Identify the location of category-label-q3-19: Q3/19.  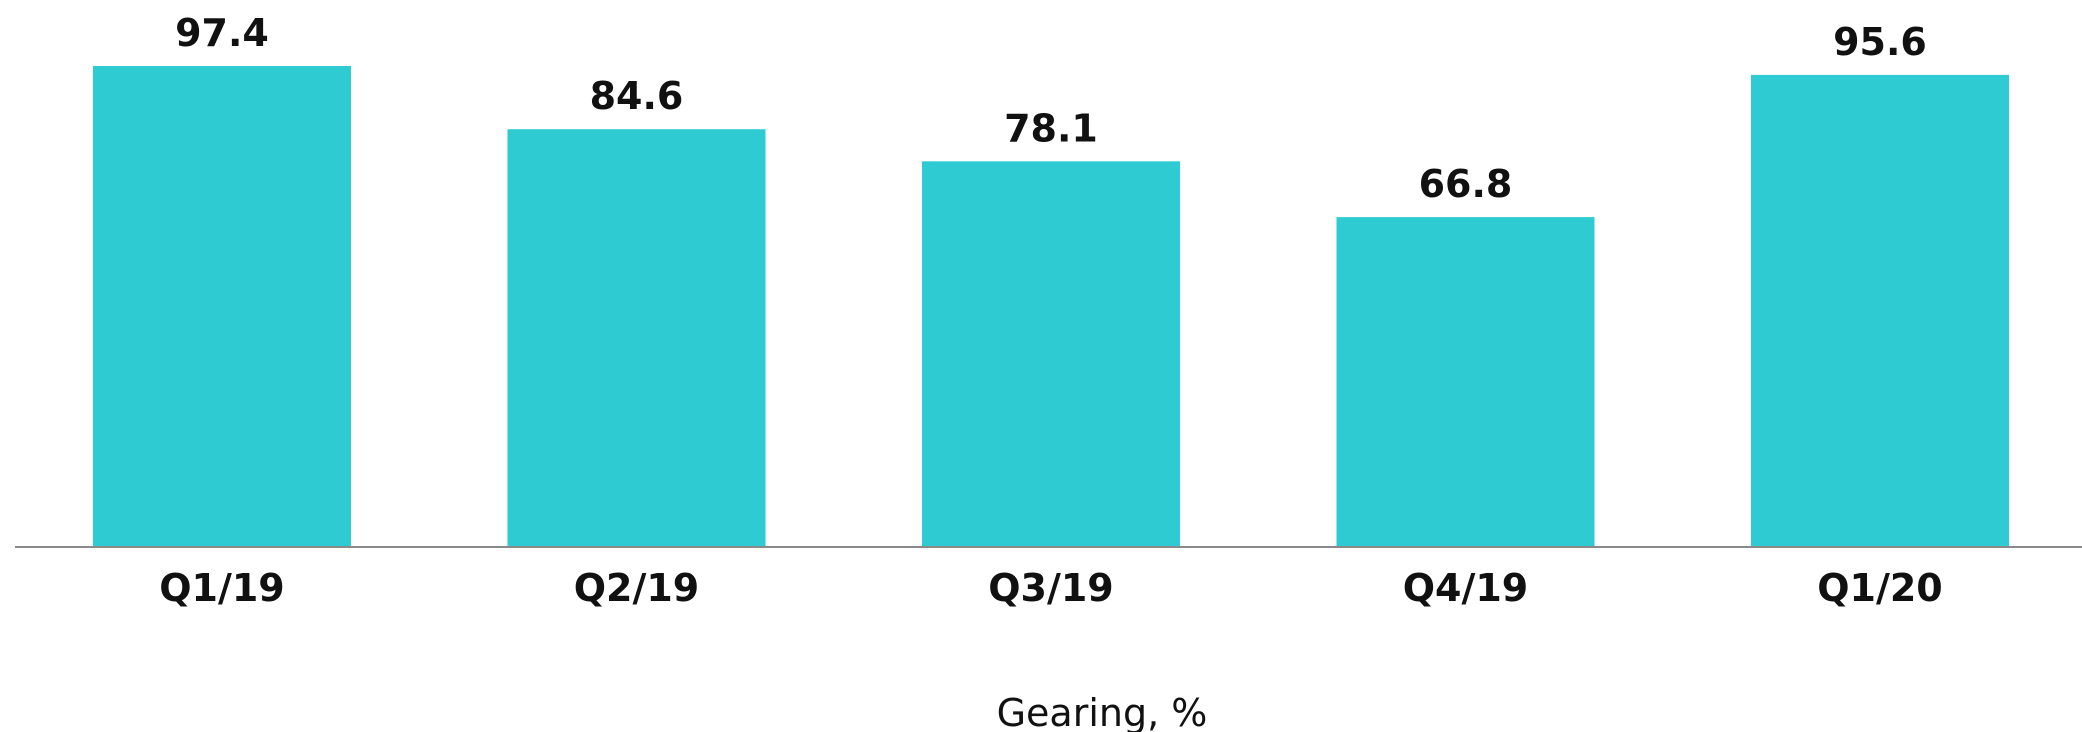
(1051, 588).